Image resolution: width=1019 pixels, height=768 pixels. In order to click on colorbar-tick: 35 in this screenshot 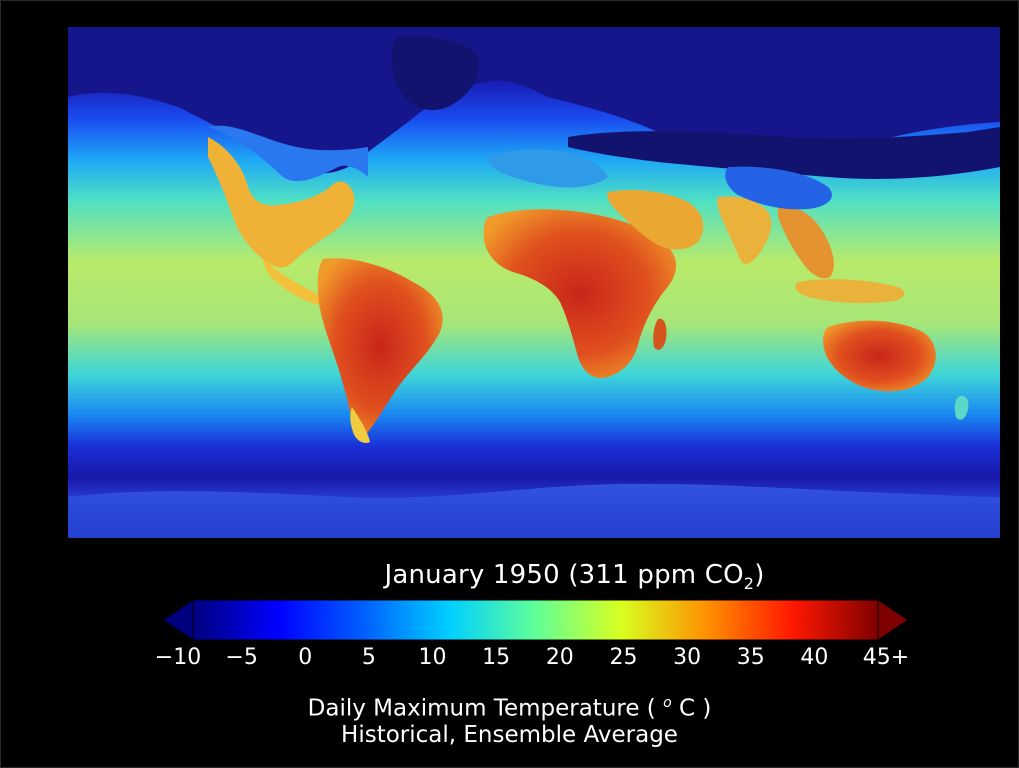, I will do `click(750, 657)`.